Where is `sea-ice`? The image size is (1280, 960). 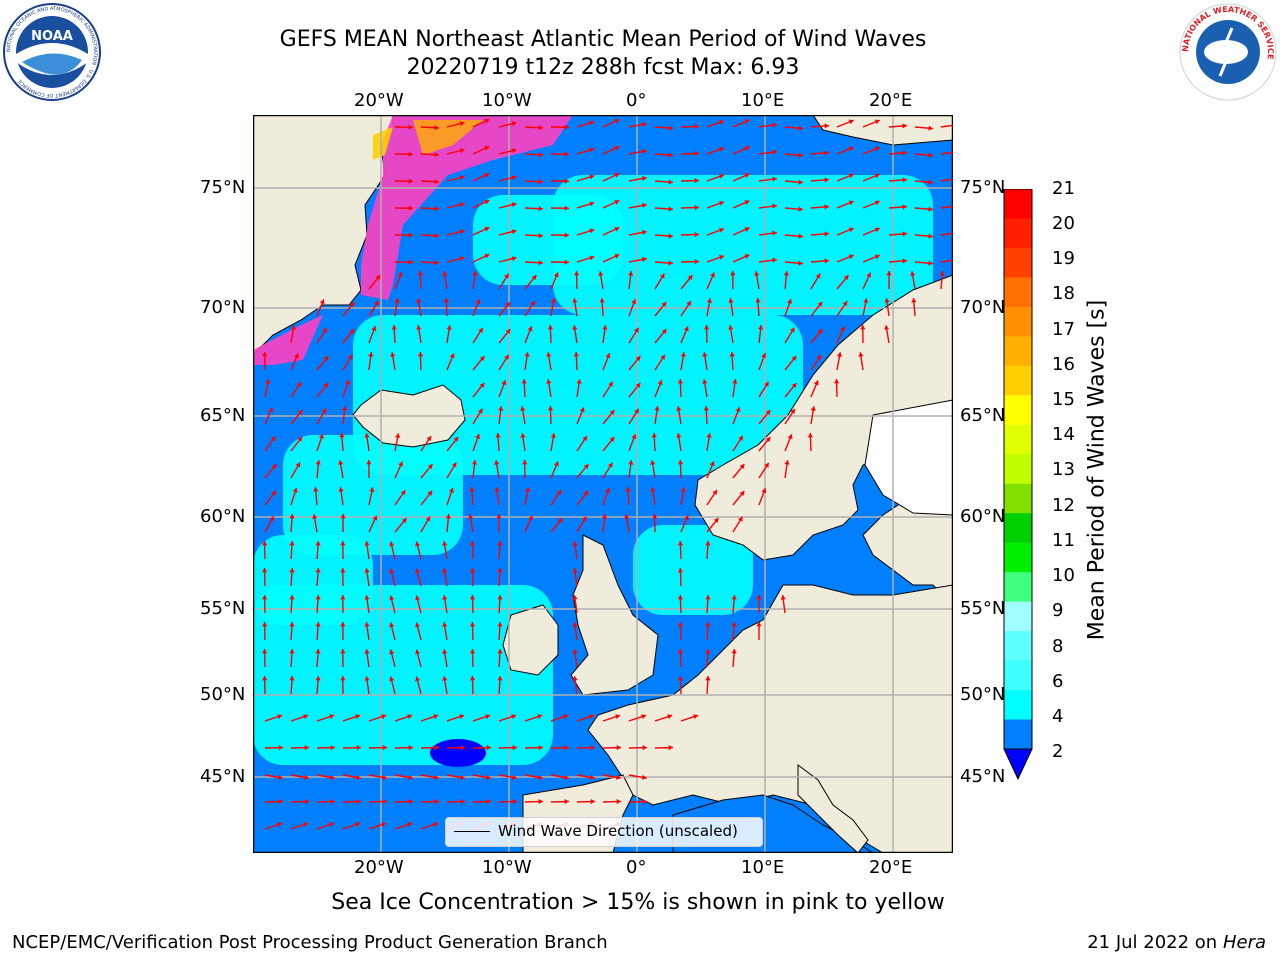 sea-ice is located at coordinates (413, 240).